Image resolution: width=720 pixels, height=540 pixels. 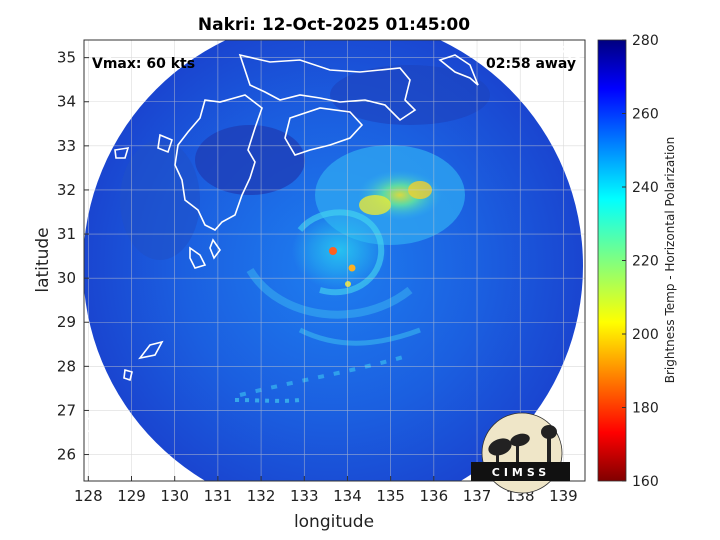 What do you see at coordinates (645, 409) in the screenshot?
I see `colorbar-tick-label: 180` at bounding box center [645, 409].